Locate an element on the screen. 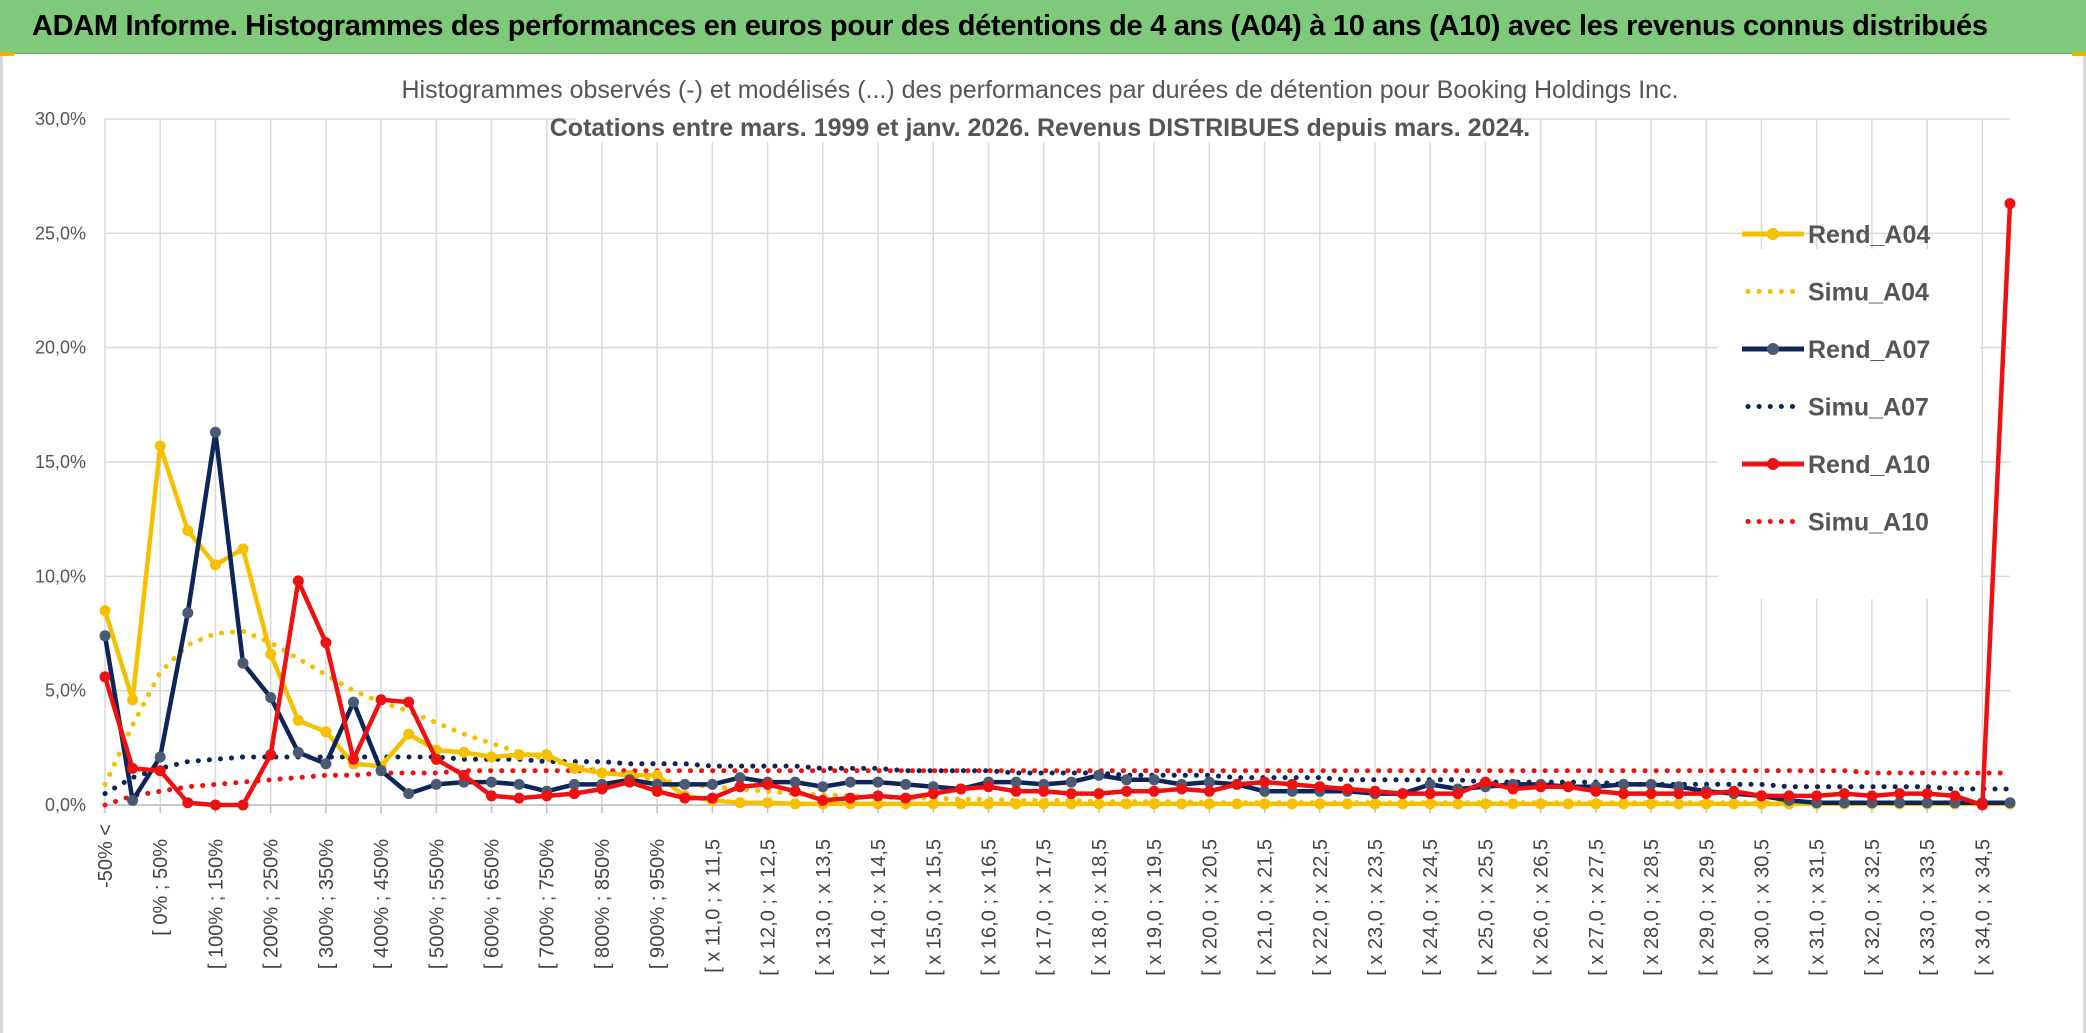  x-tick-label: [ x 23,0 ; x 23,5 is located at coordinates (1376, 907).